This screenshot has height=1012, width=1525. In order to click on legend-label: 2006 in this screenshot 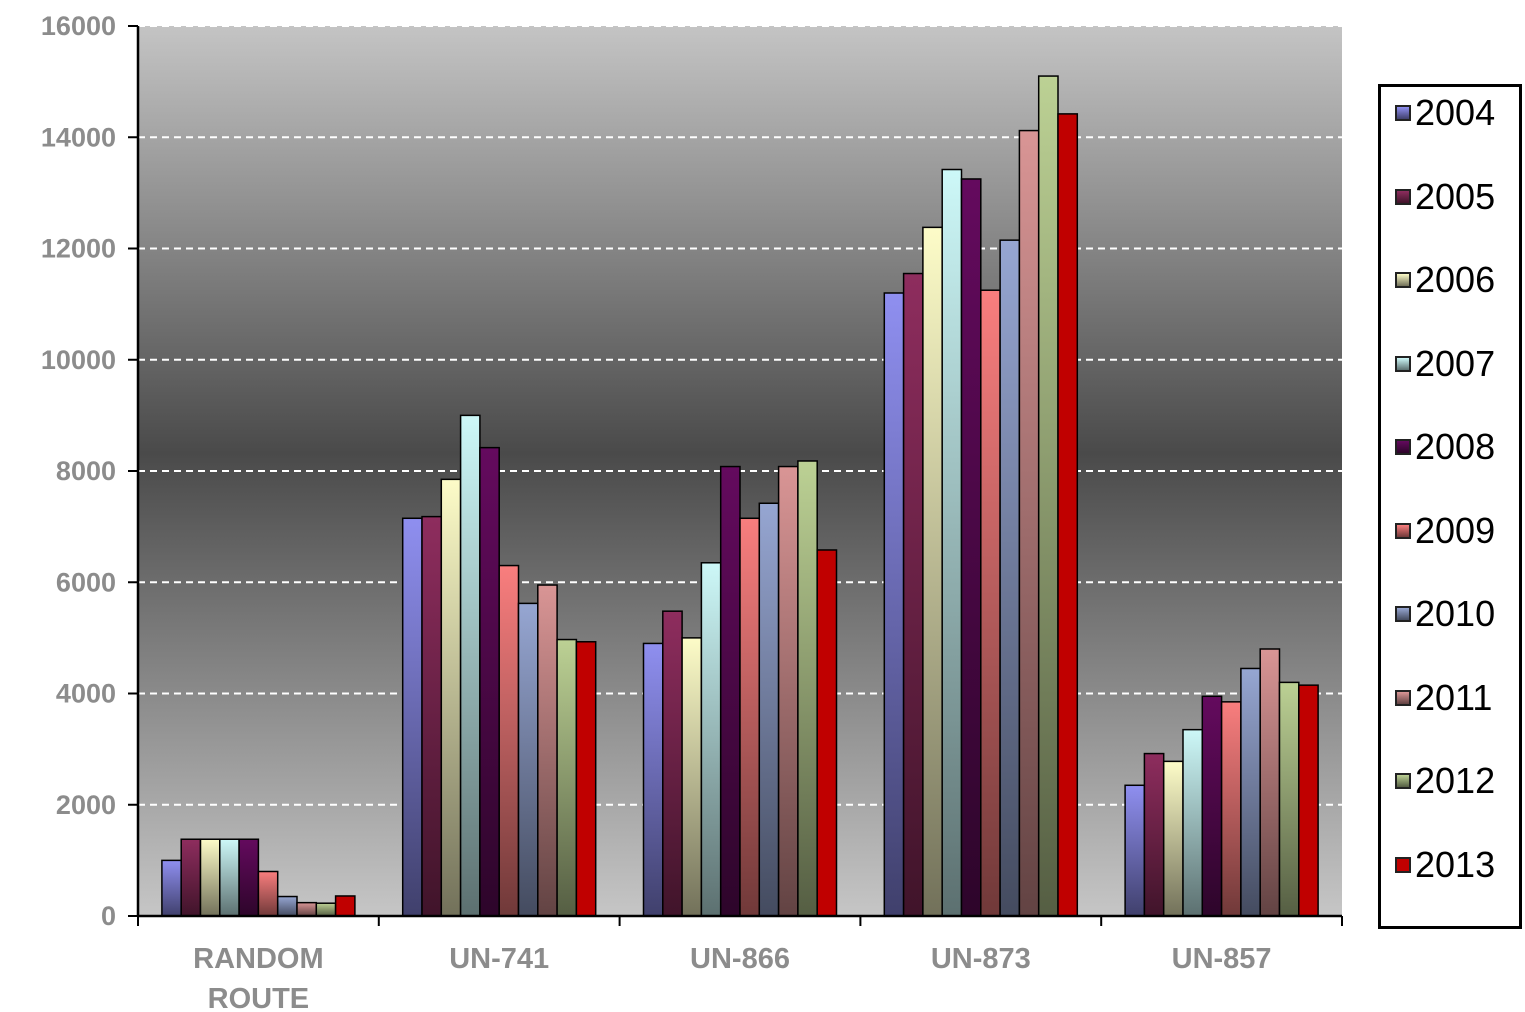, I will do `click(1455, 279)`.